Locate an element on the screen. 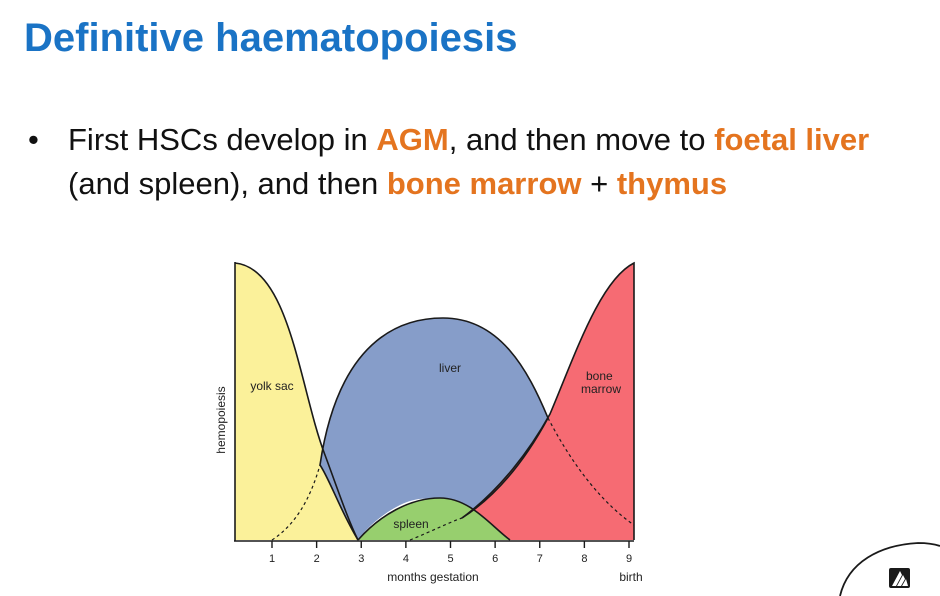  birth-label: birth is located at coordinates (630, 577).